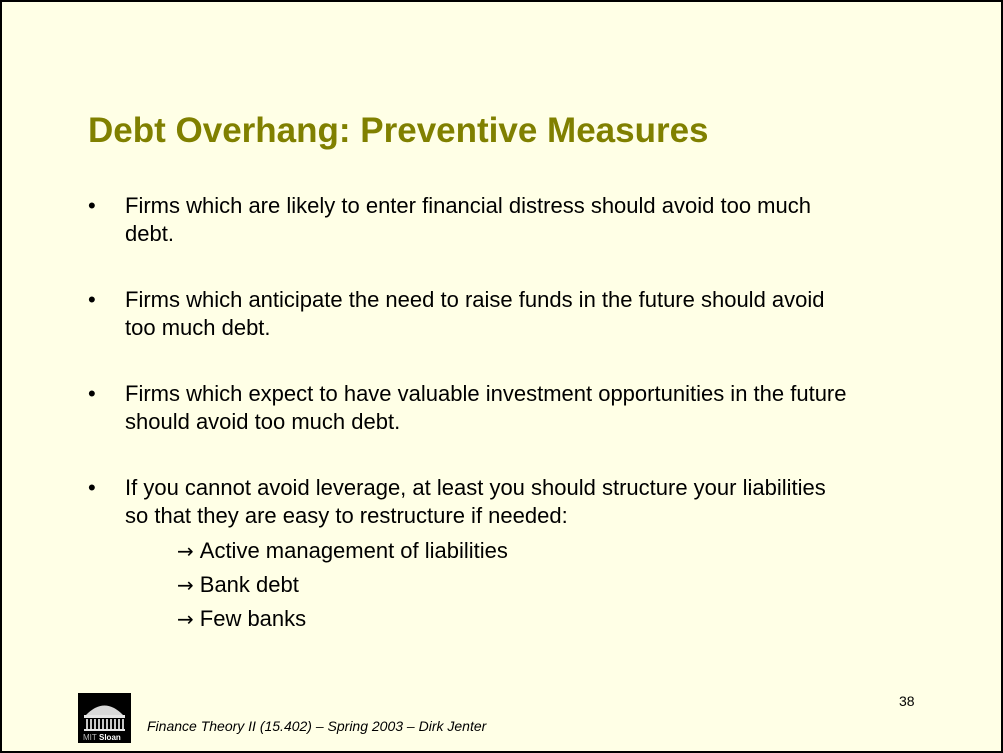 Image resolution: width=1003 pixels, height=753 pixels. I want to click on sub-item: → Active management of liabilities, so click(546, 551).